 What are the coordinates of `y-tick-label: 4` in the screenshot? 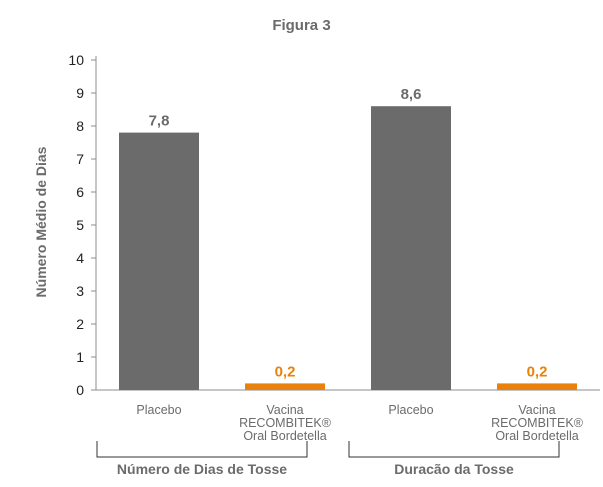 It's located at (80, 258).